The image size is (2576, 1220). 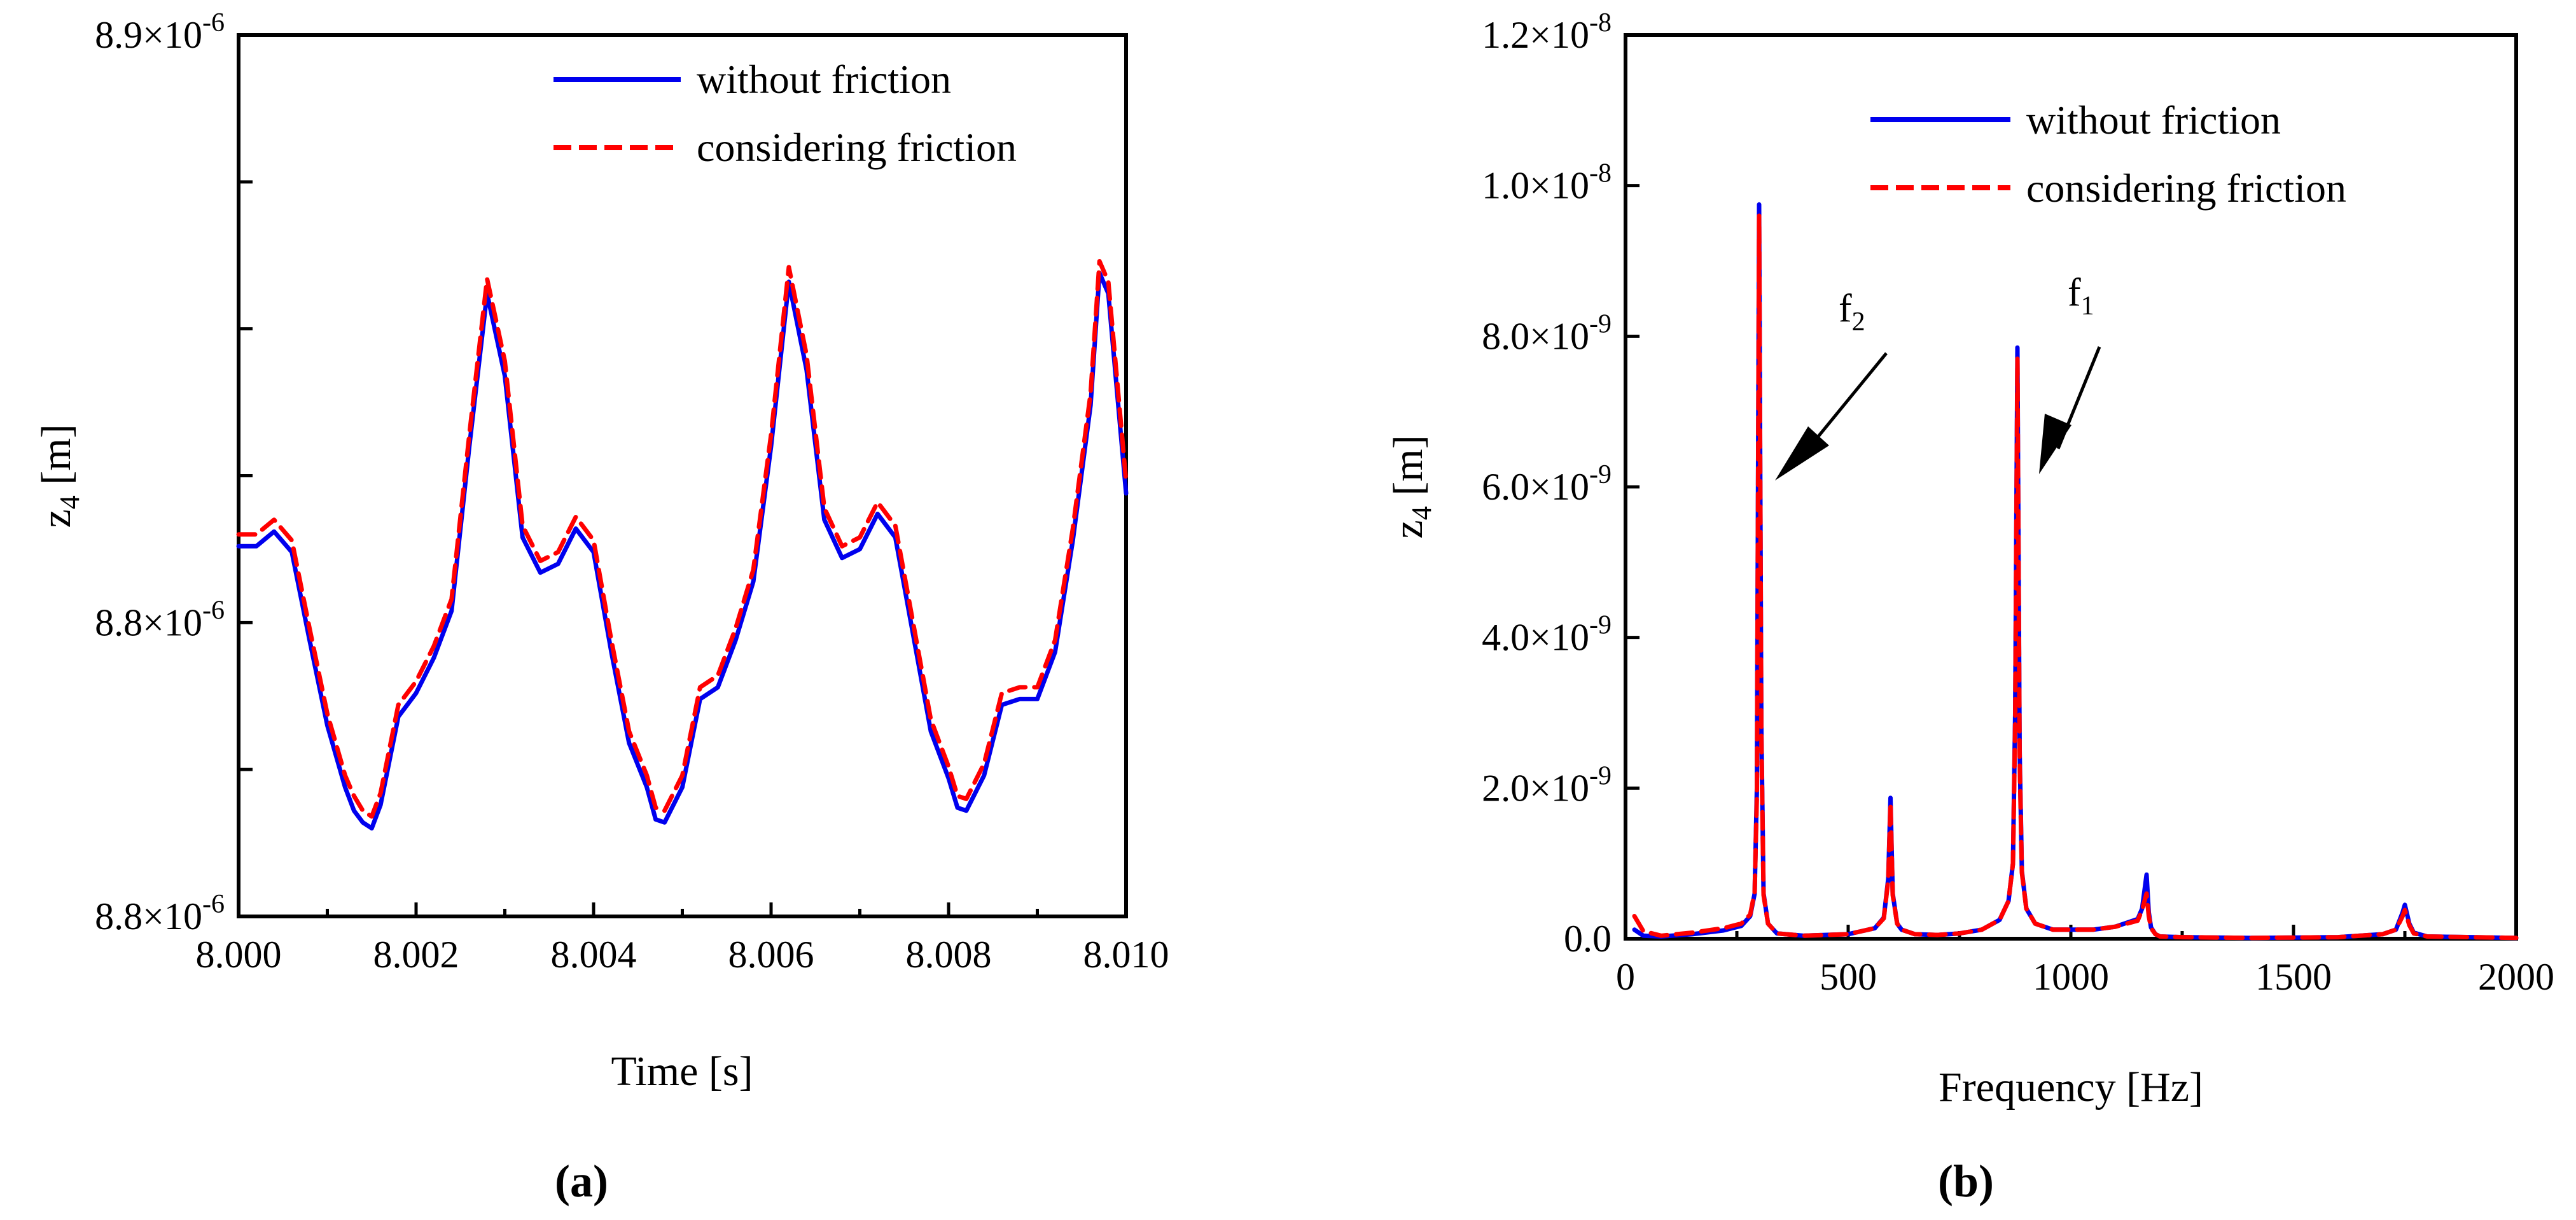 I want to click on x-tick-label-a-5: 8.010, so click(x=1126, y=955).